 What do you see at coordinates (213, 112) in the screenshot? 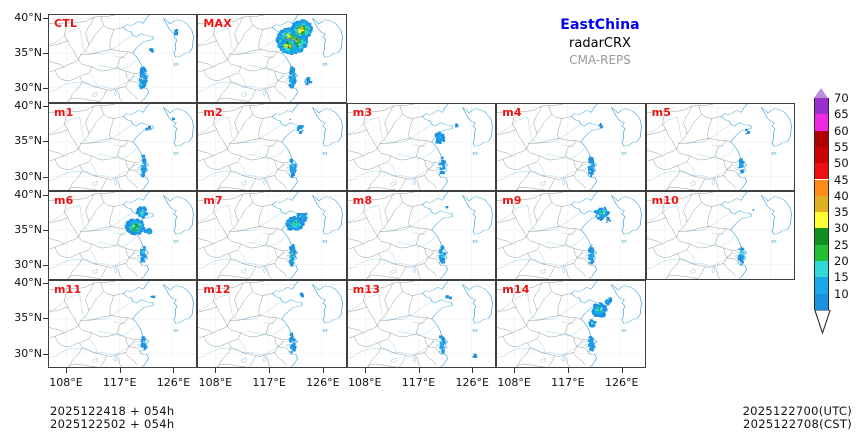
I see `panel-label-m2: m2` at bounding box center [213, 112].